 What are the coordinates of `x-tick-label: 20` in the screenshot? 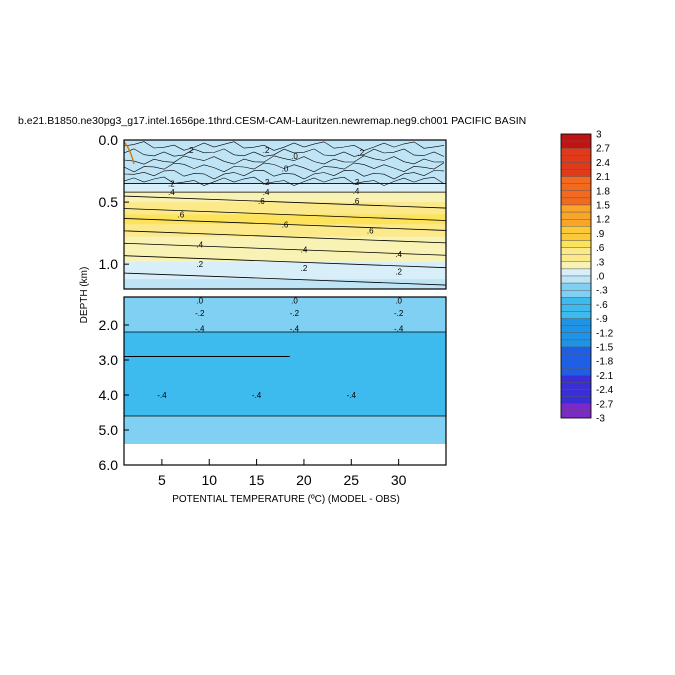 It's located at (304, 480).